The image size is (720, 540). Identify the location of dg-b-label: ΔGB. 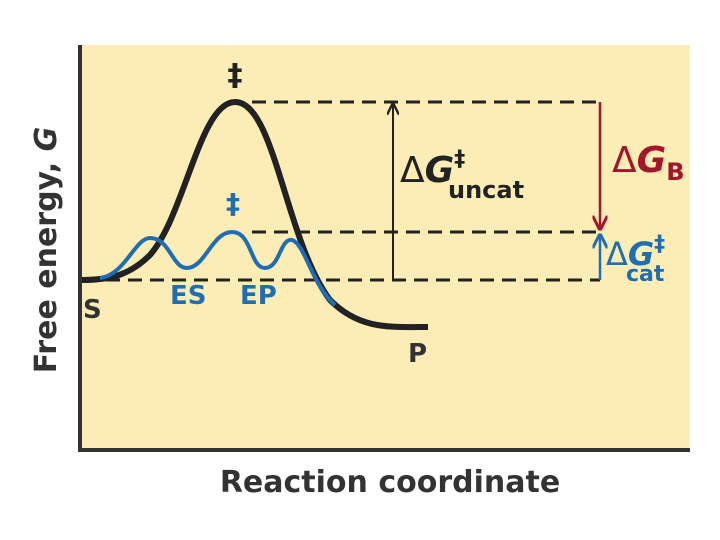
(648, 163).